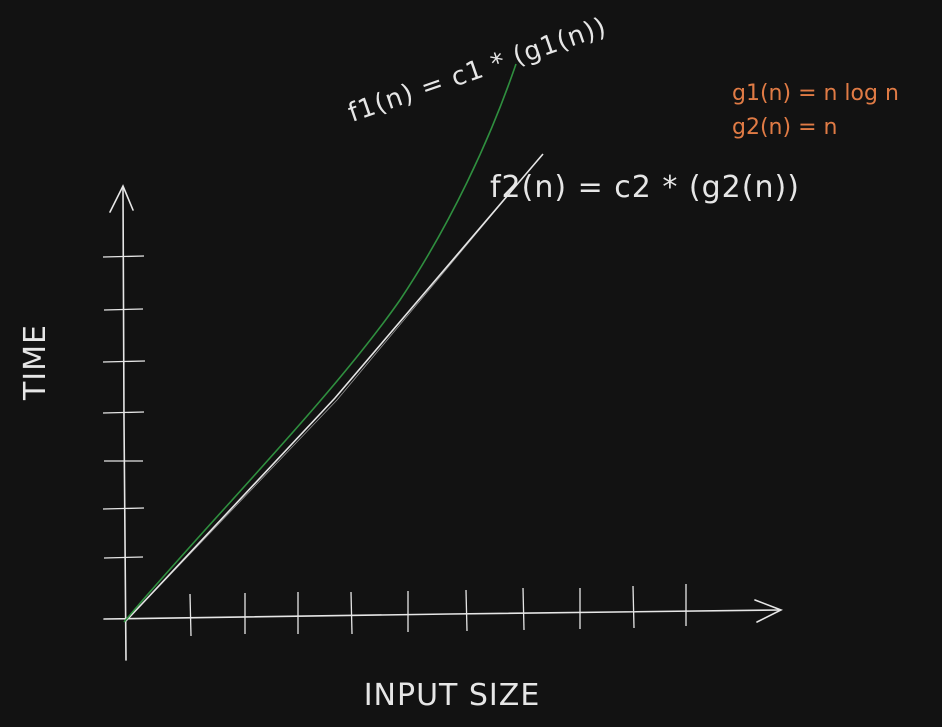 The width and height of the screenshot is (942, 727). What do you see at coordinates (784, 127) in the screenshot?
I see `g2-definition: g2(n) = n` at bounding box center [784, 127].